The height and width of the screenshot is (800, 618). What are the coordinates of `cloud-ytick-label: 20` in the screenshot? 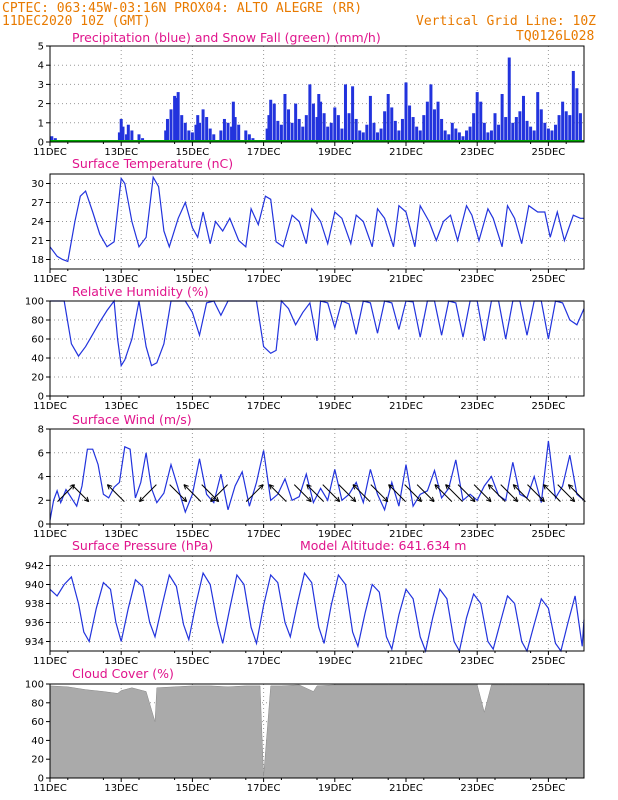 It's located at (37, 760).